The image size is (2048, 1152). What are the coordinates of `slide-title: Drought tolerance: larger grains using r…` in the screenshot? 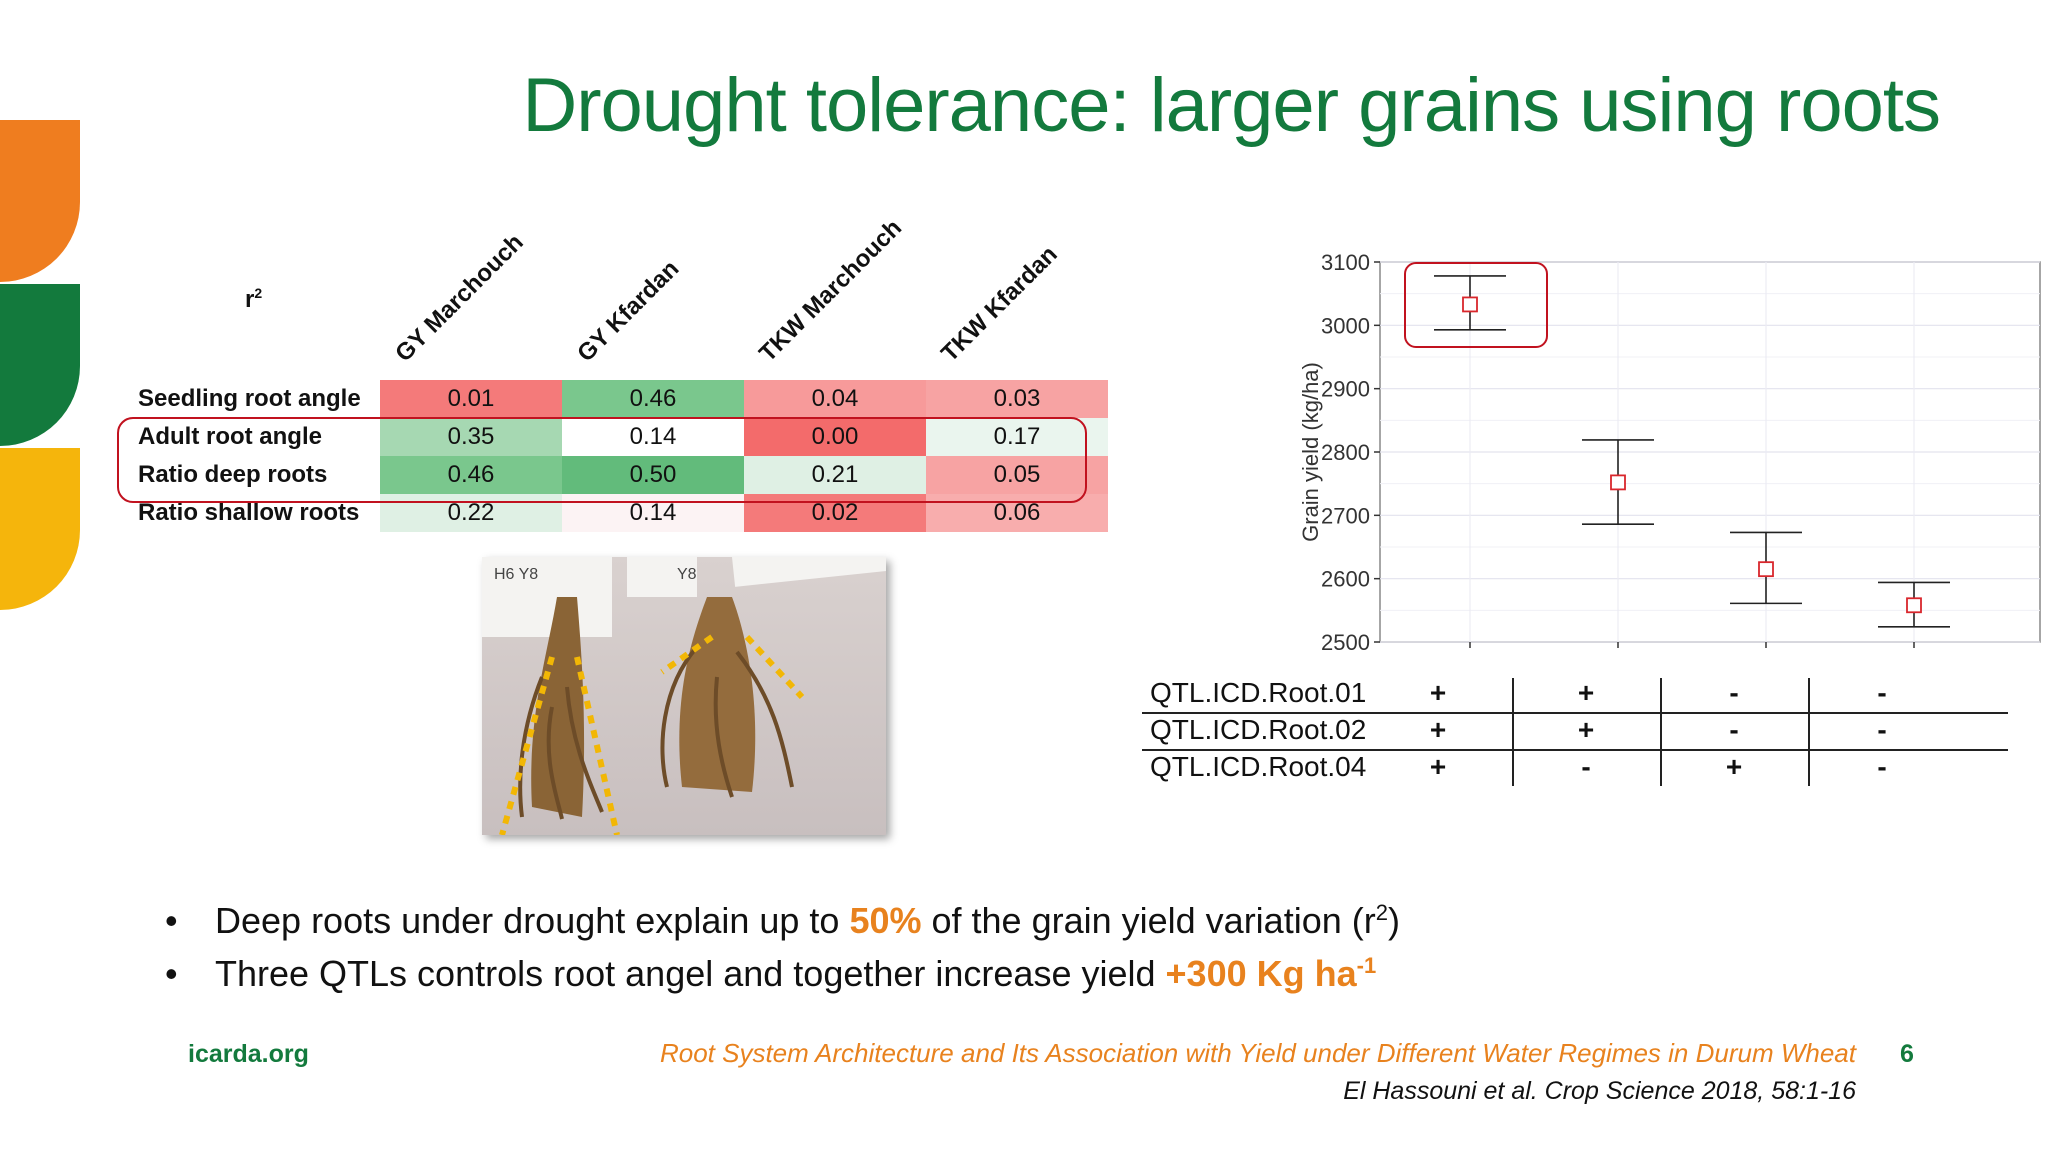 It's located at (1231, 105).